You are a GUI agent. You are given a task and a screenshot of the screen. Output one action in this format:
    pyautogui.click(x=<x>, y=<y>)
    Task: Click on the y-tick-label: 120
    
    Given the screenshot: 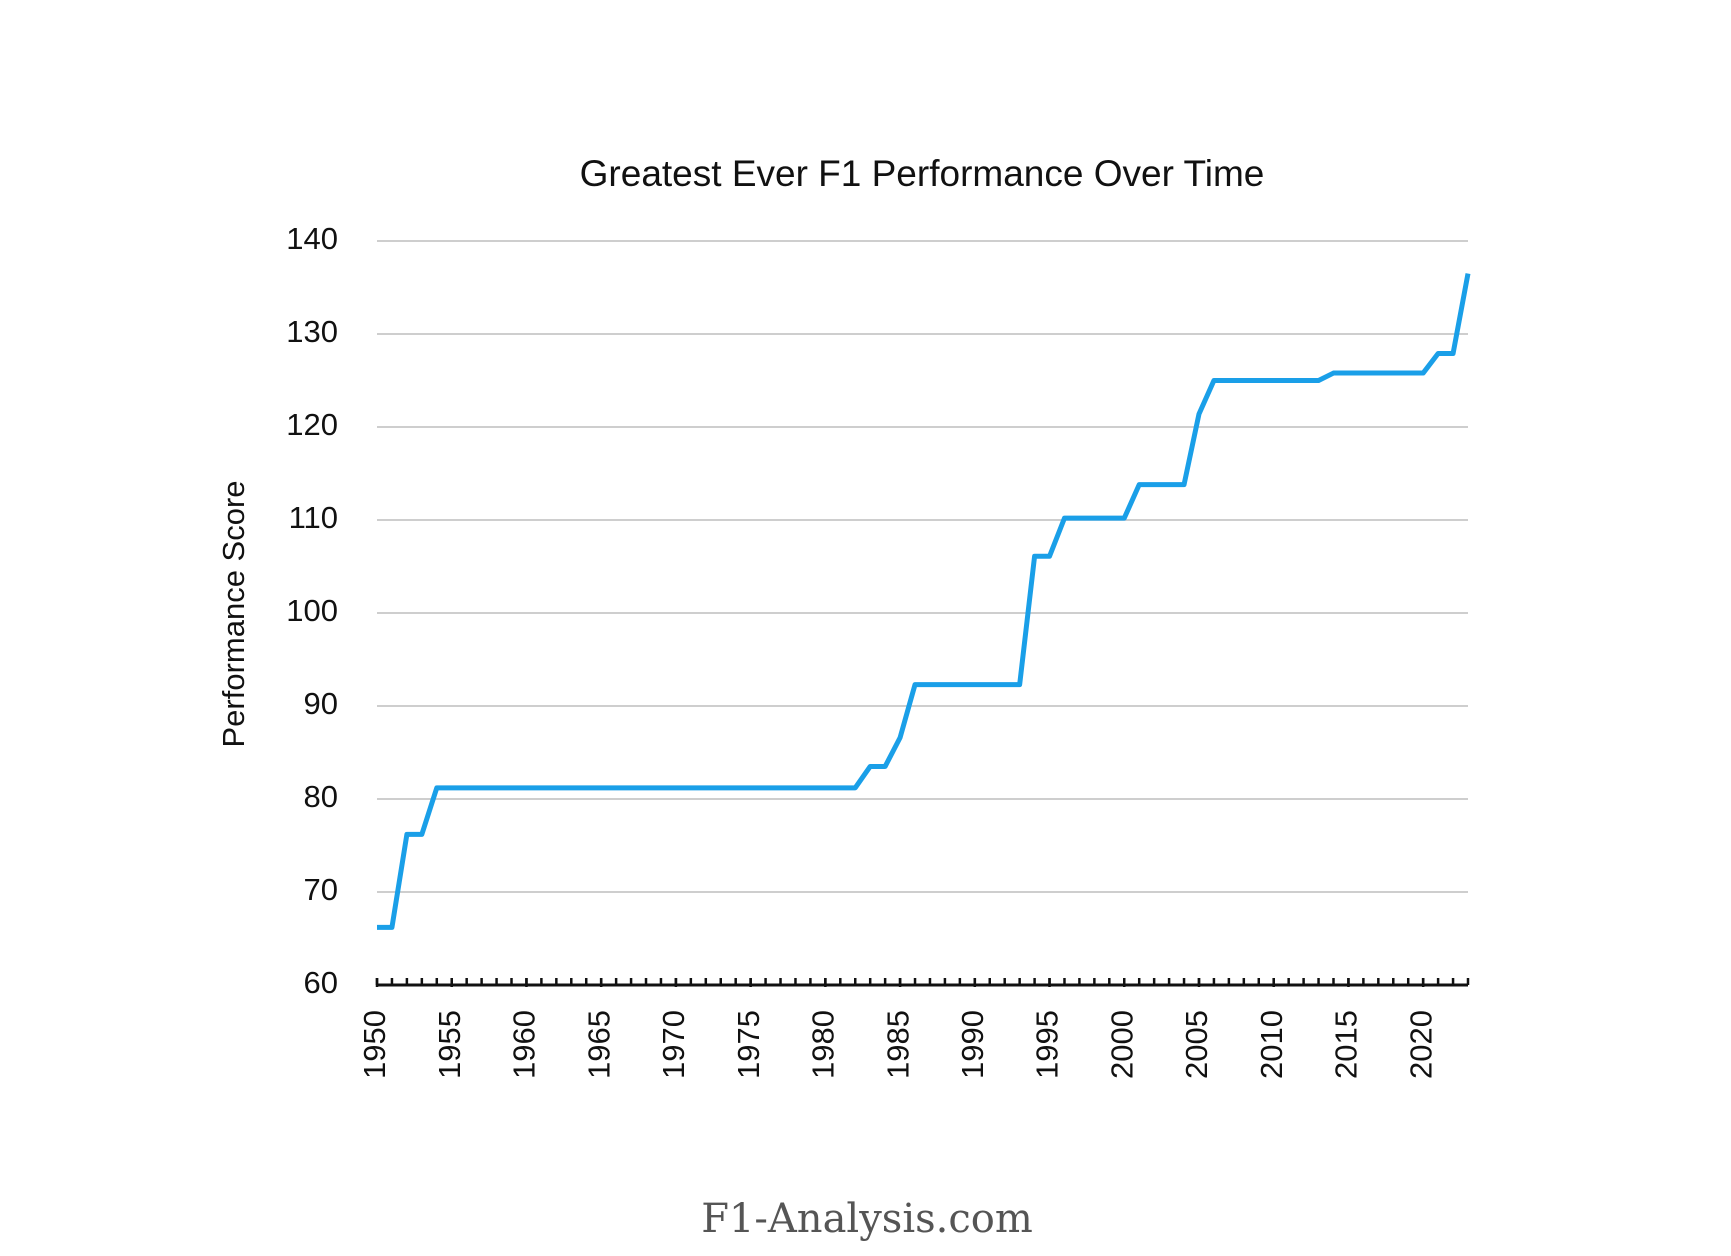 What is the action you would take?
    pyautogui.click(x=312, y=424)
    